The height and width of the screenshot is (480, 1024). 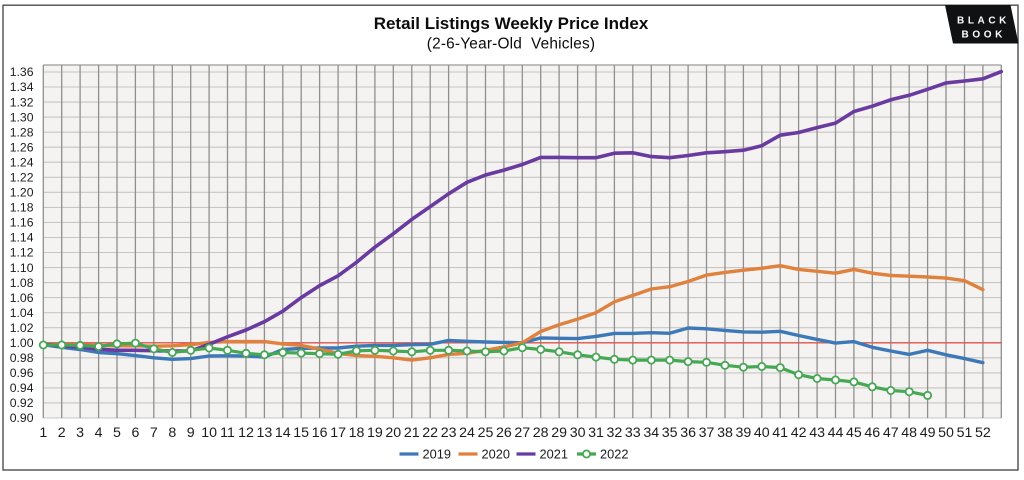 I want to click on svg-text: 30, so click(x=578, y=433).